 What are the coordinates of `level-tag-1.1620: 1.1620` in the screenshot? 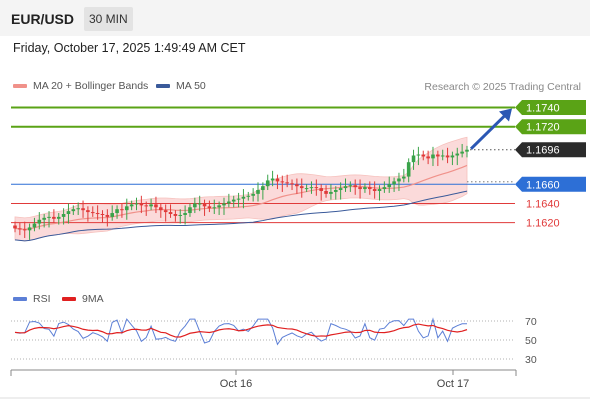 It's located at (543, 224).